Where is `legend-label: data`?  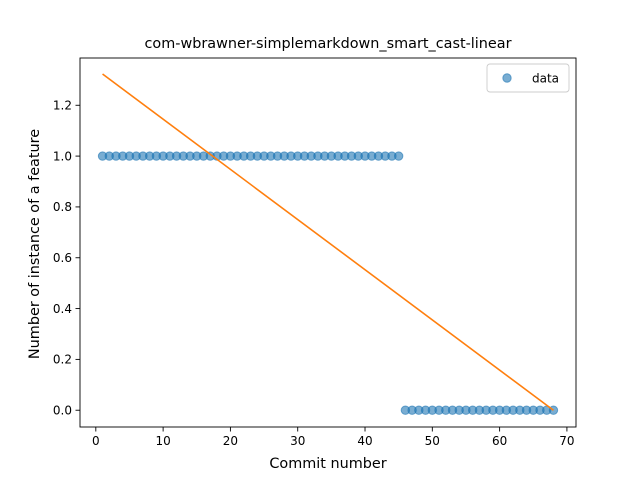
legend-label: data is located at coordinates (545, 78).